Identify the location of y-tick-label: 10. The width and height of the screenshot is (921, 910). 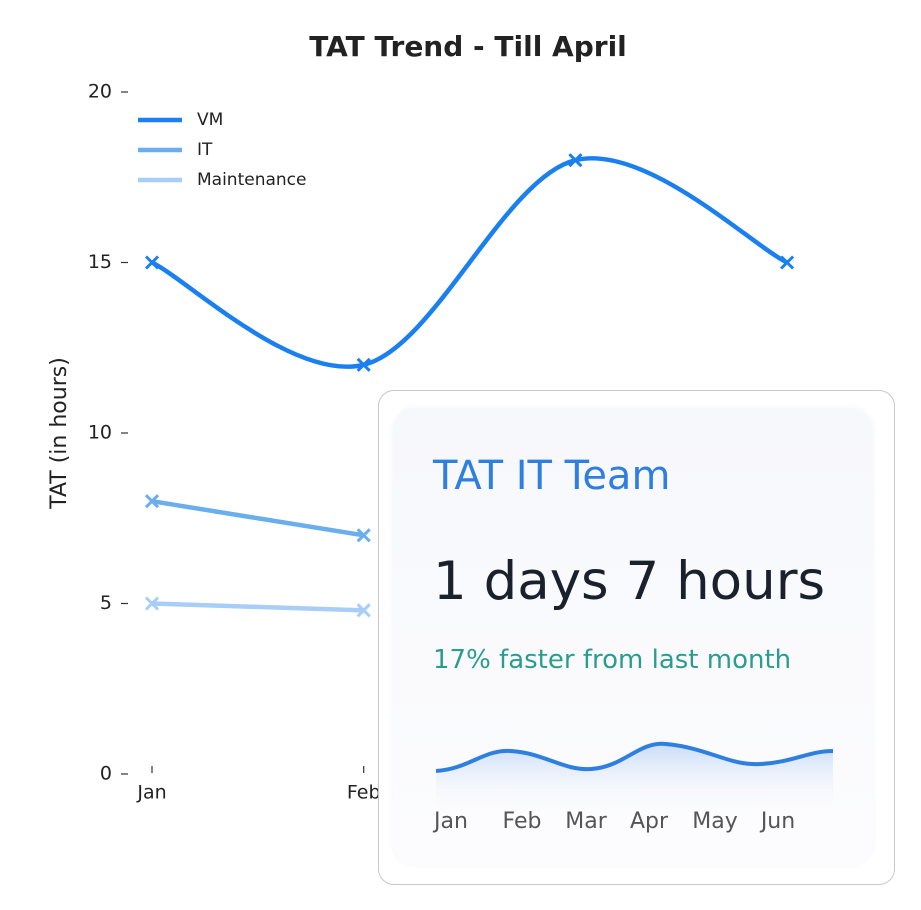
(100, 433).